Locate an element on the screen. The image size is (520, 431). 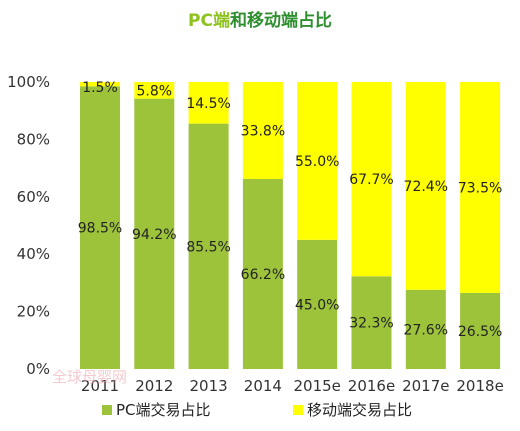
chart-title-part-pc: PC端 is located at coordinates (209, 21).